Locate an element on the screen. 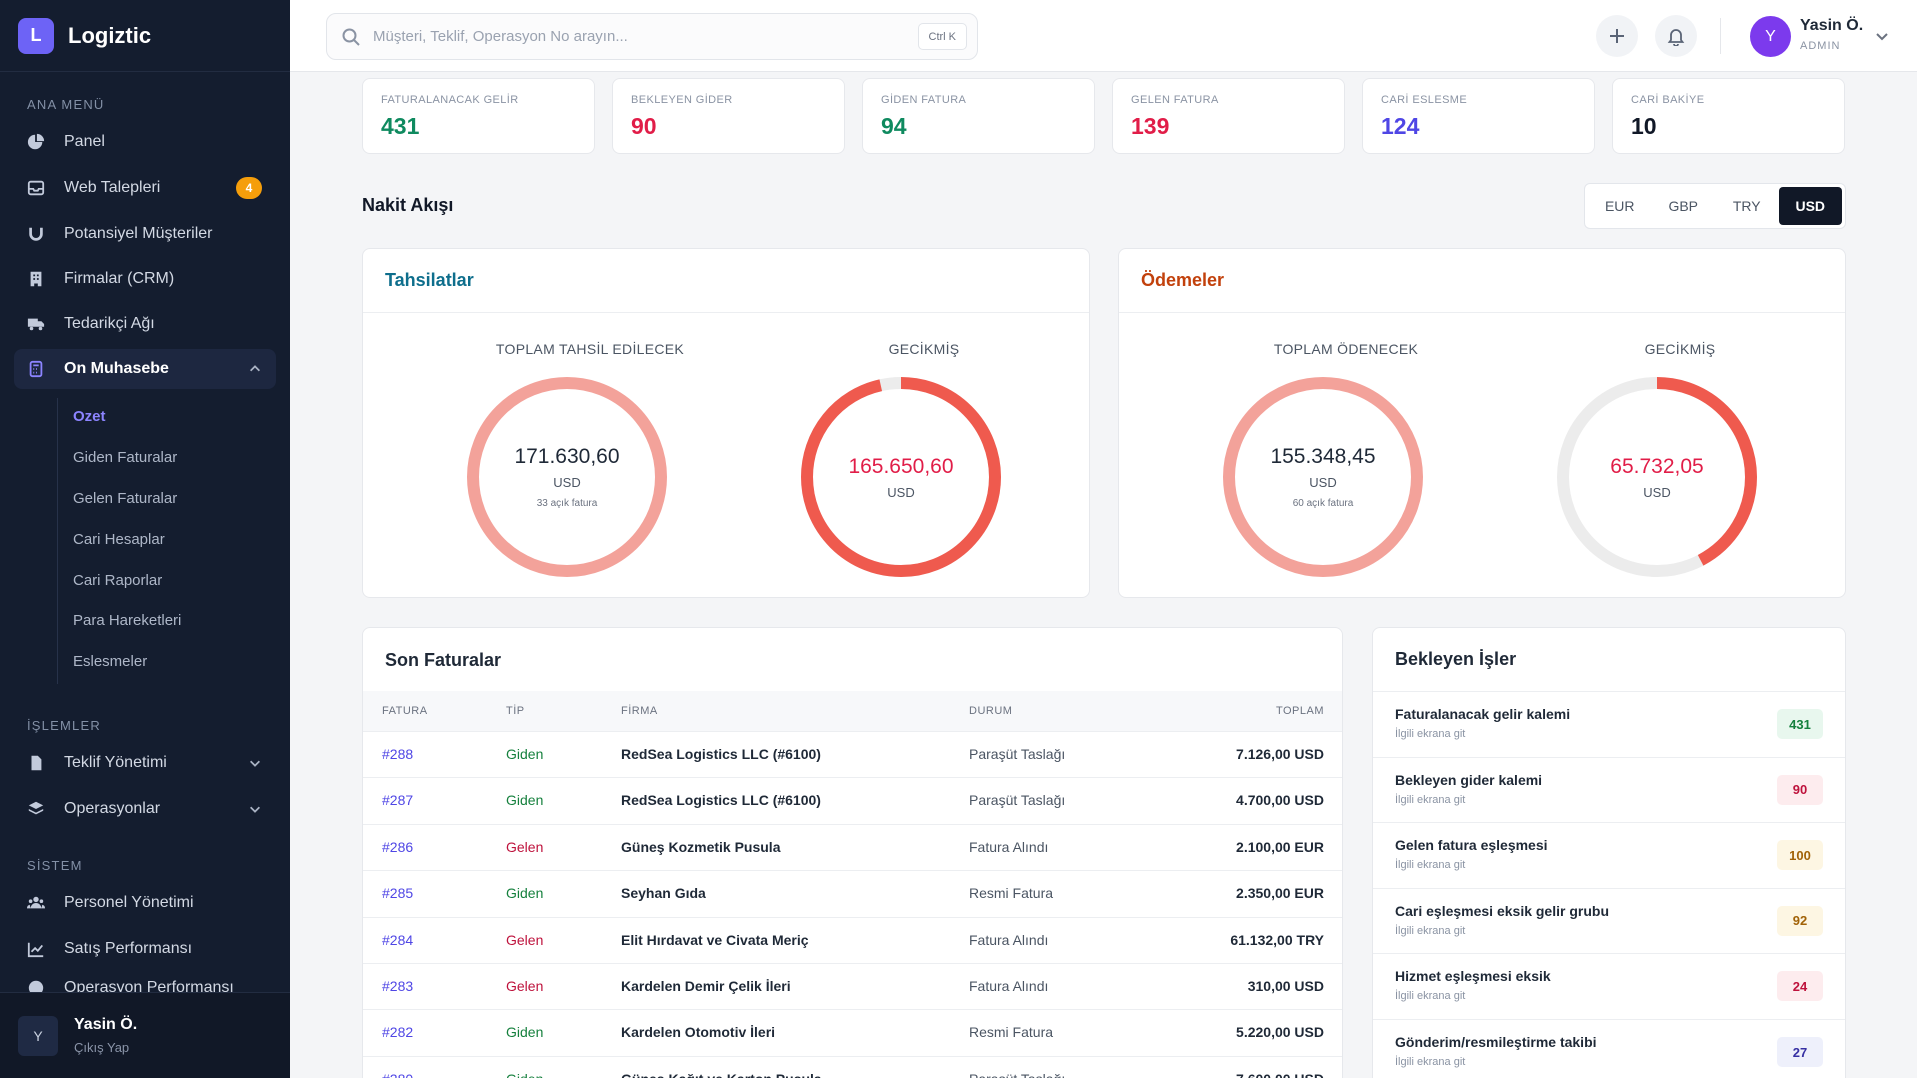 The height and width of the screenshot is (1078, 1917). sidebar-item-suppliers: Tedarikçi Ağı is located at coordinates (145, 324).